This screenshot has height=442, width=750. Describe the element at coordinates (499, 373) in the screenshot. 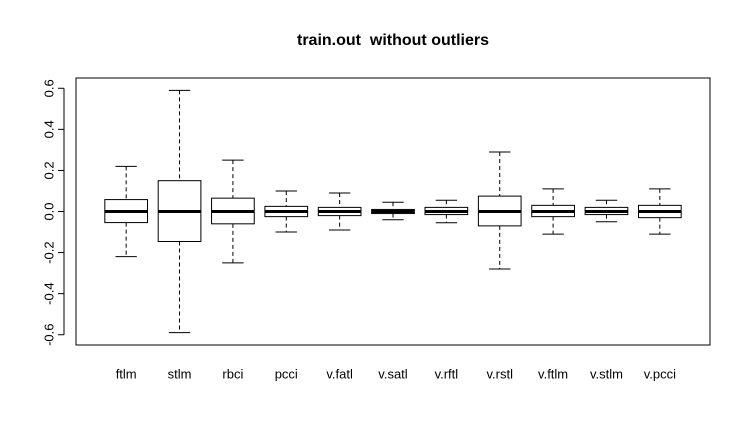

I see `x-tick-label: v.rstl` at that location.